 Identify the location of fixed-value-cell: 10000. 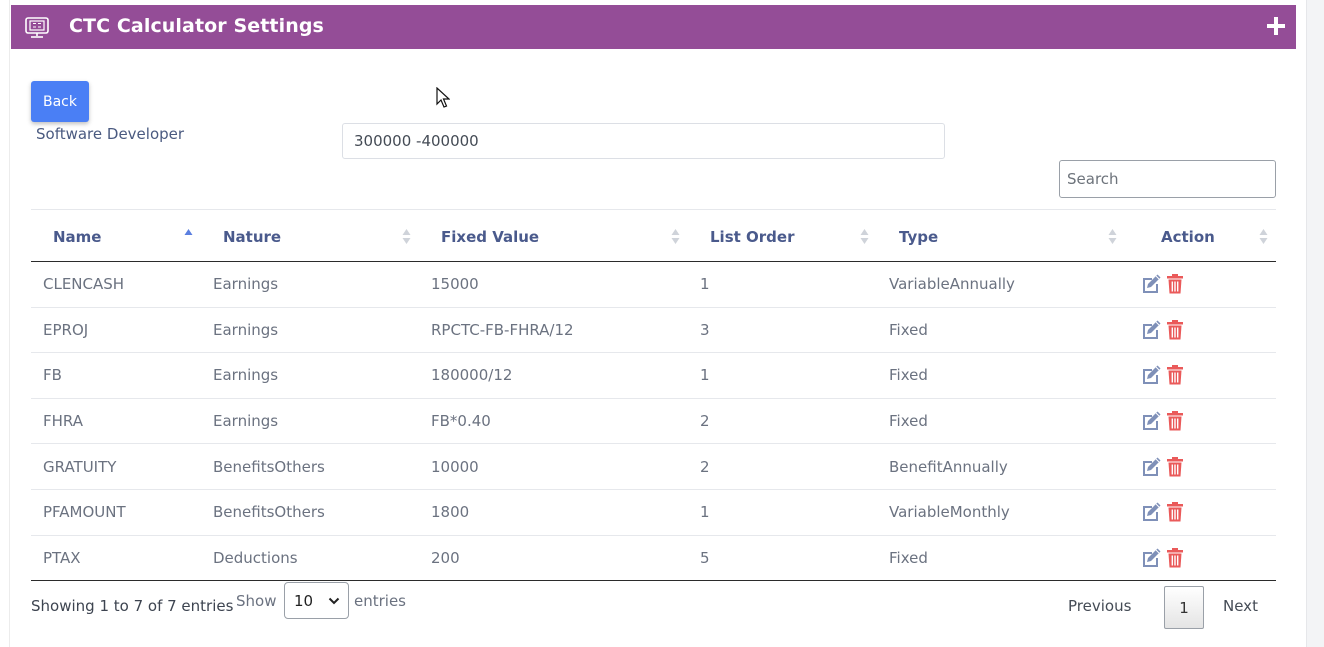
(553, 466).